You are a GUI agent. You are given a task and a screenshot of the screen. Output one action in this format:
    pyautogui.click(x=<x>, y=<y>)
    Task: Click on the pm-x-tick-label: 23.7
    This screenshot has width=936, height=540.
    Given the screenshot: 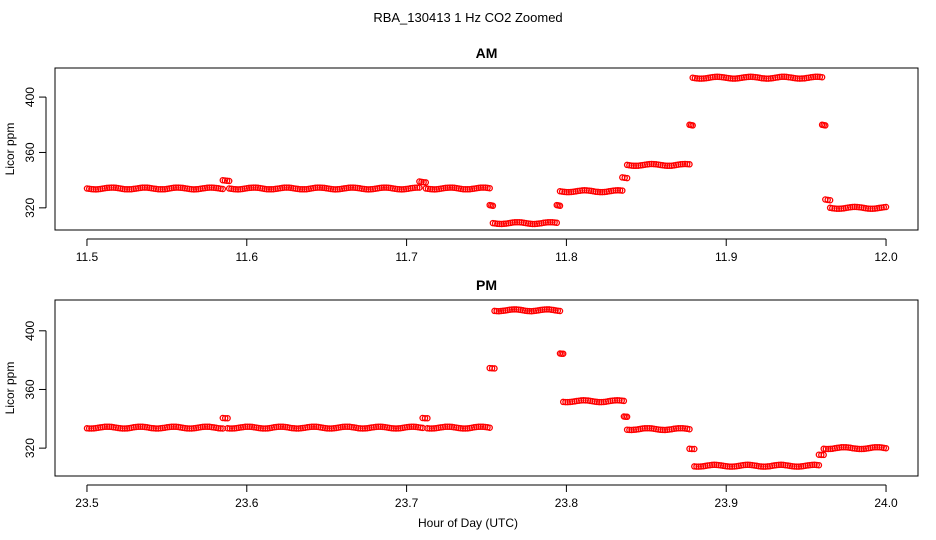 What is the action you would take?
    pyautogui.click(x=407, y=503)
    